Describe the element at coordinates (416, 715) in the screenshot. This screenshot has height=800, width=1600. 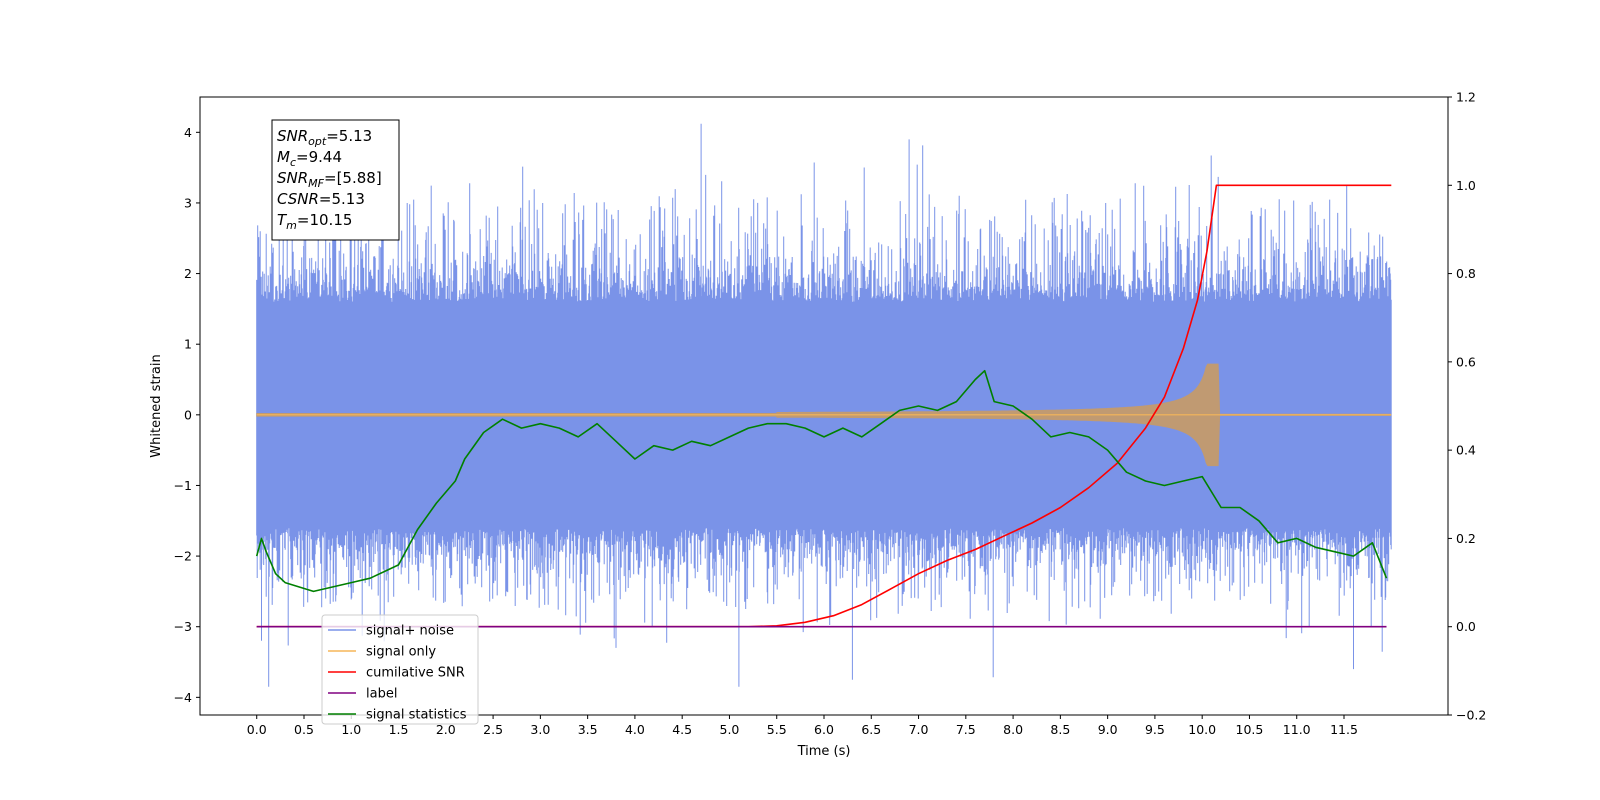
I see `legend-label: signal statistics` at that location.